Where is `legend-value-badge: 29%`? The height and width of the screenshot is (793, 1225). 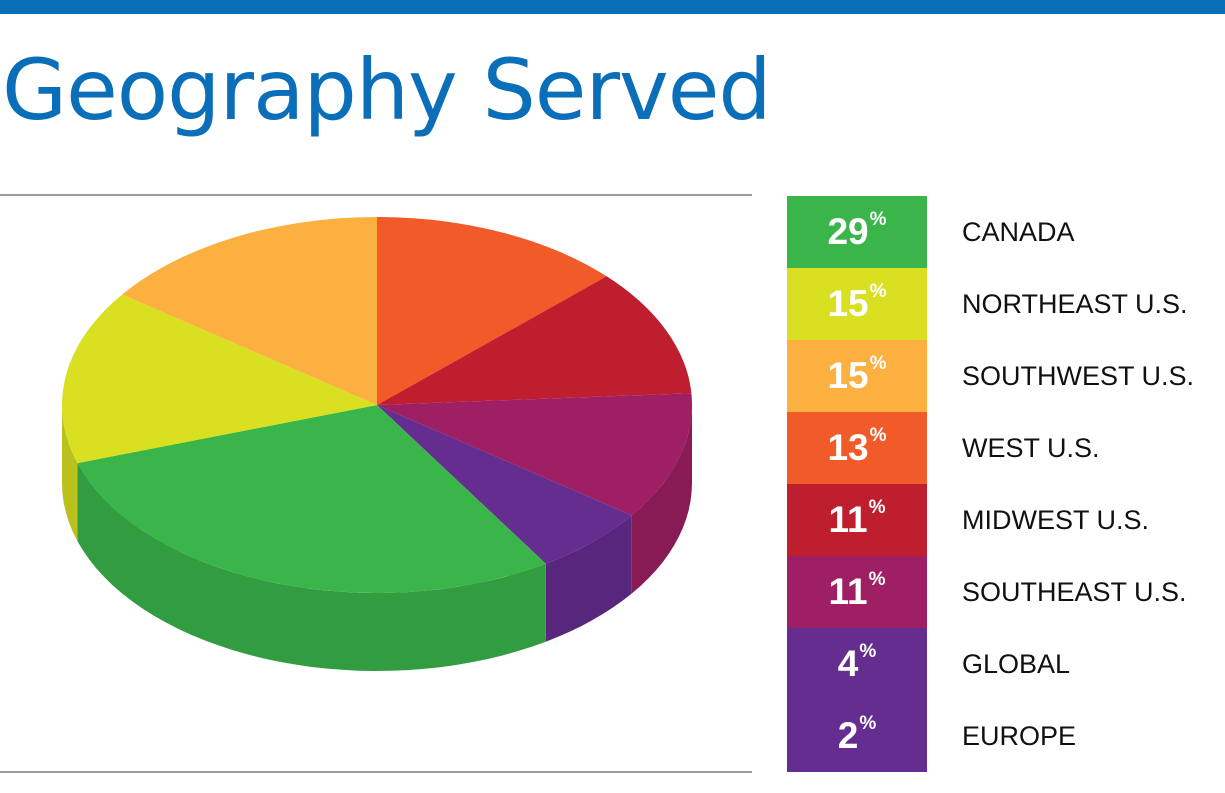
legend-value-badge: 29% is located at coordinates (857, 232).